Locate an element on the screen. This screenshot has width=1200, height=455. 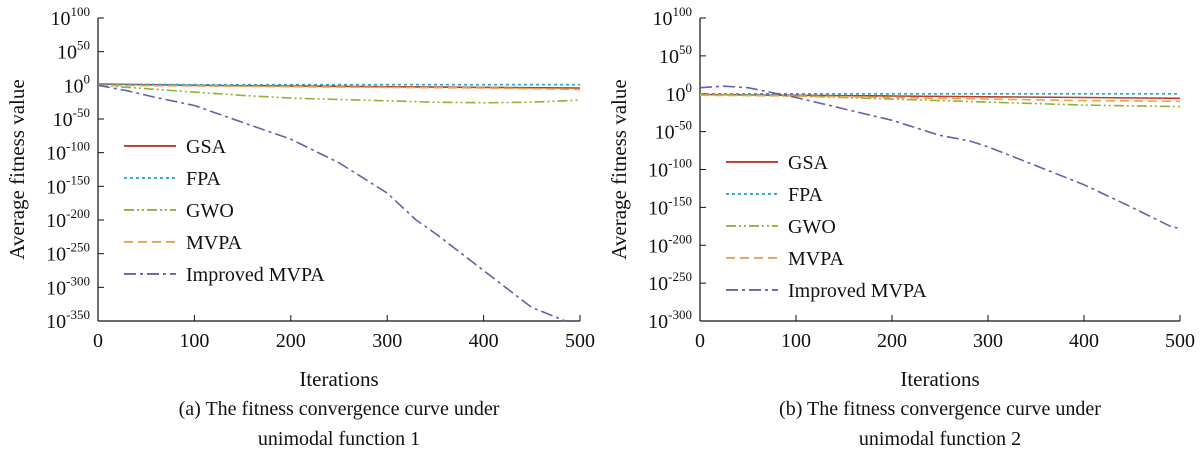
panel-a-y-tick-label: 10-150 is located at coordinates (68, 185).